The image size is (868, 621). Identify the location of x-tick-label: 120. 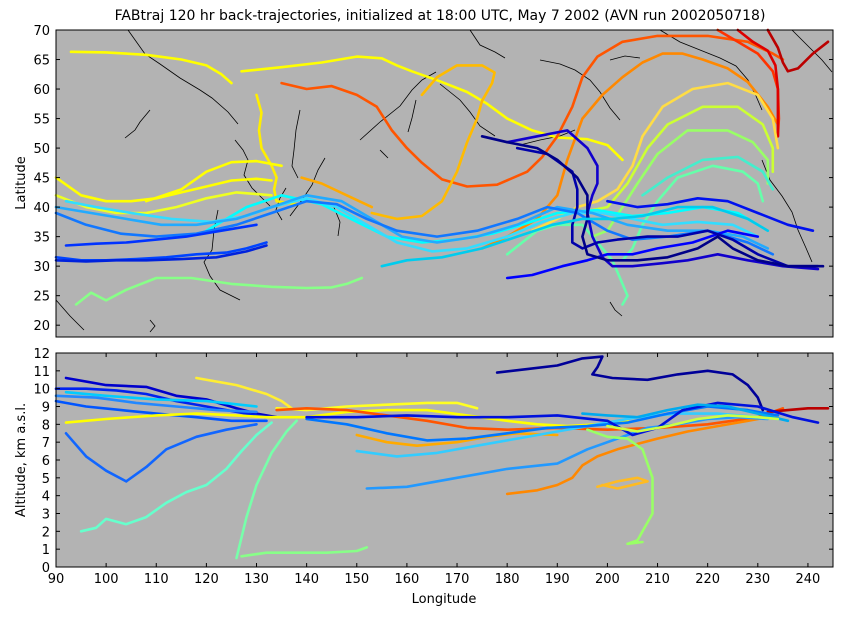
(206, 579).